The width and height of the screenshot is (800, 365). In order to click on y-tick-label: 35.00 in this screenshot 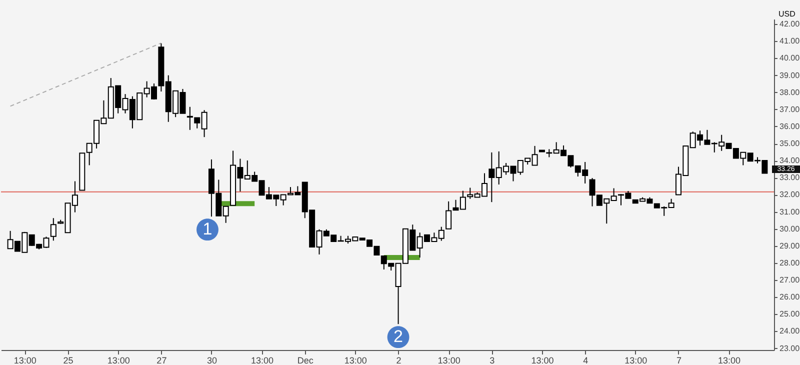, I will do `click(790, 143)`.